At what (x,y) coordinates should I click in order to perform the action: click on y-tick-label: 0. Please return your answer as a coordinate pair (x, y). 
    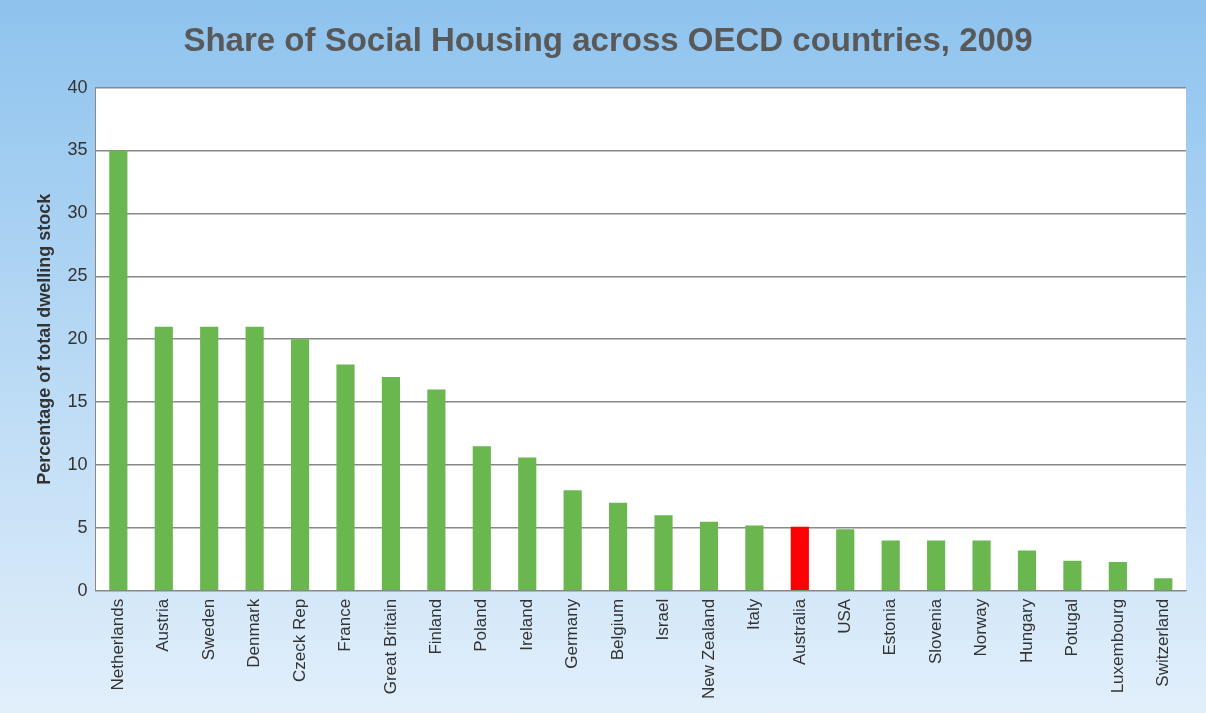
    Looking at the image, I should click on (82, 589).